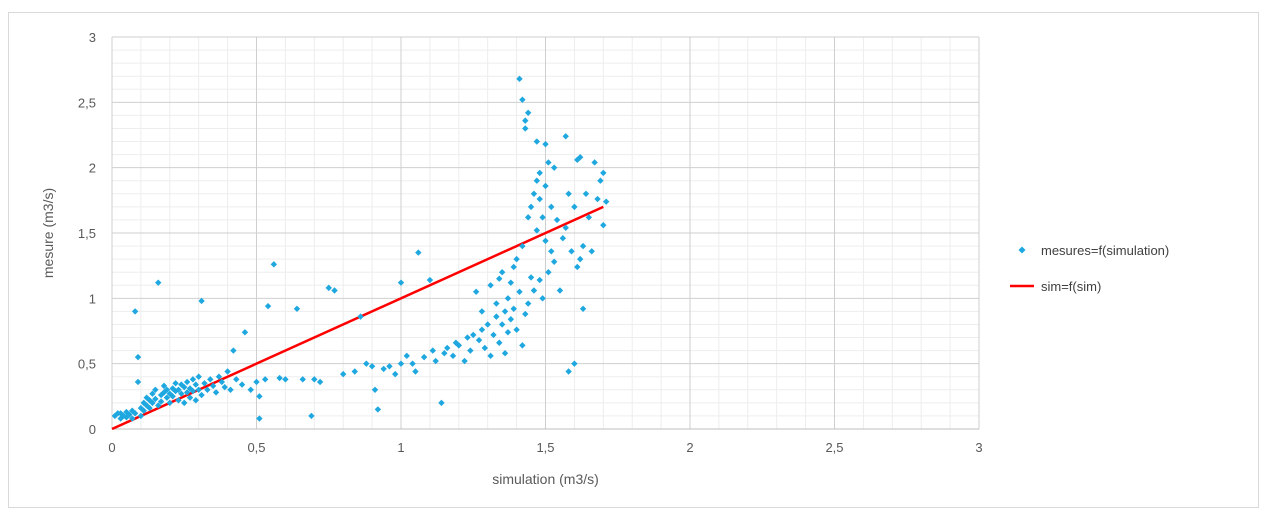 The width and height of the screenshot is (1267, 511). What do you see at coordinates (1093, 250) in the screenshot?
I see `legend-item-scatter: mesures=f(simulation)` at bounding box center [1093, 250].